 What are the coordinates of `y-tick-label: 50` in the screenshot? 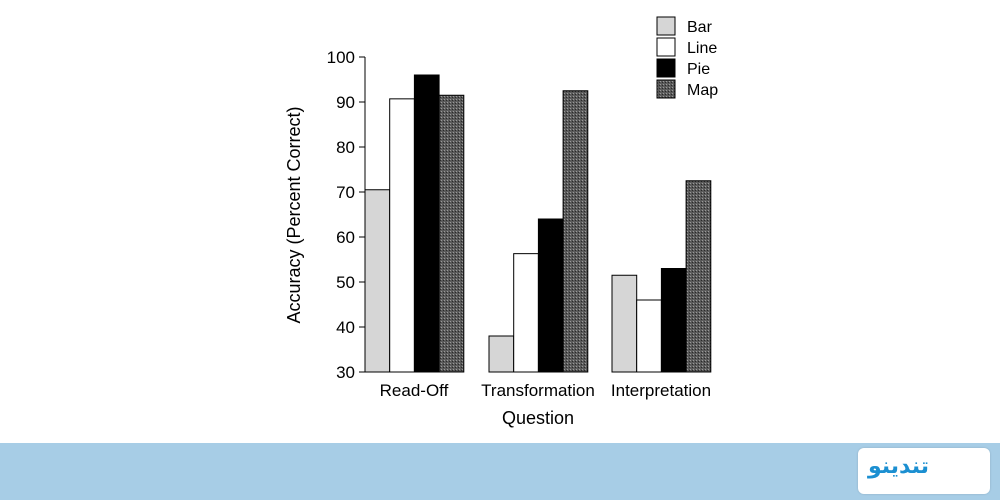 It's located at (345, 282).